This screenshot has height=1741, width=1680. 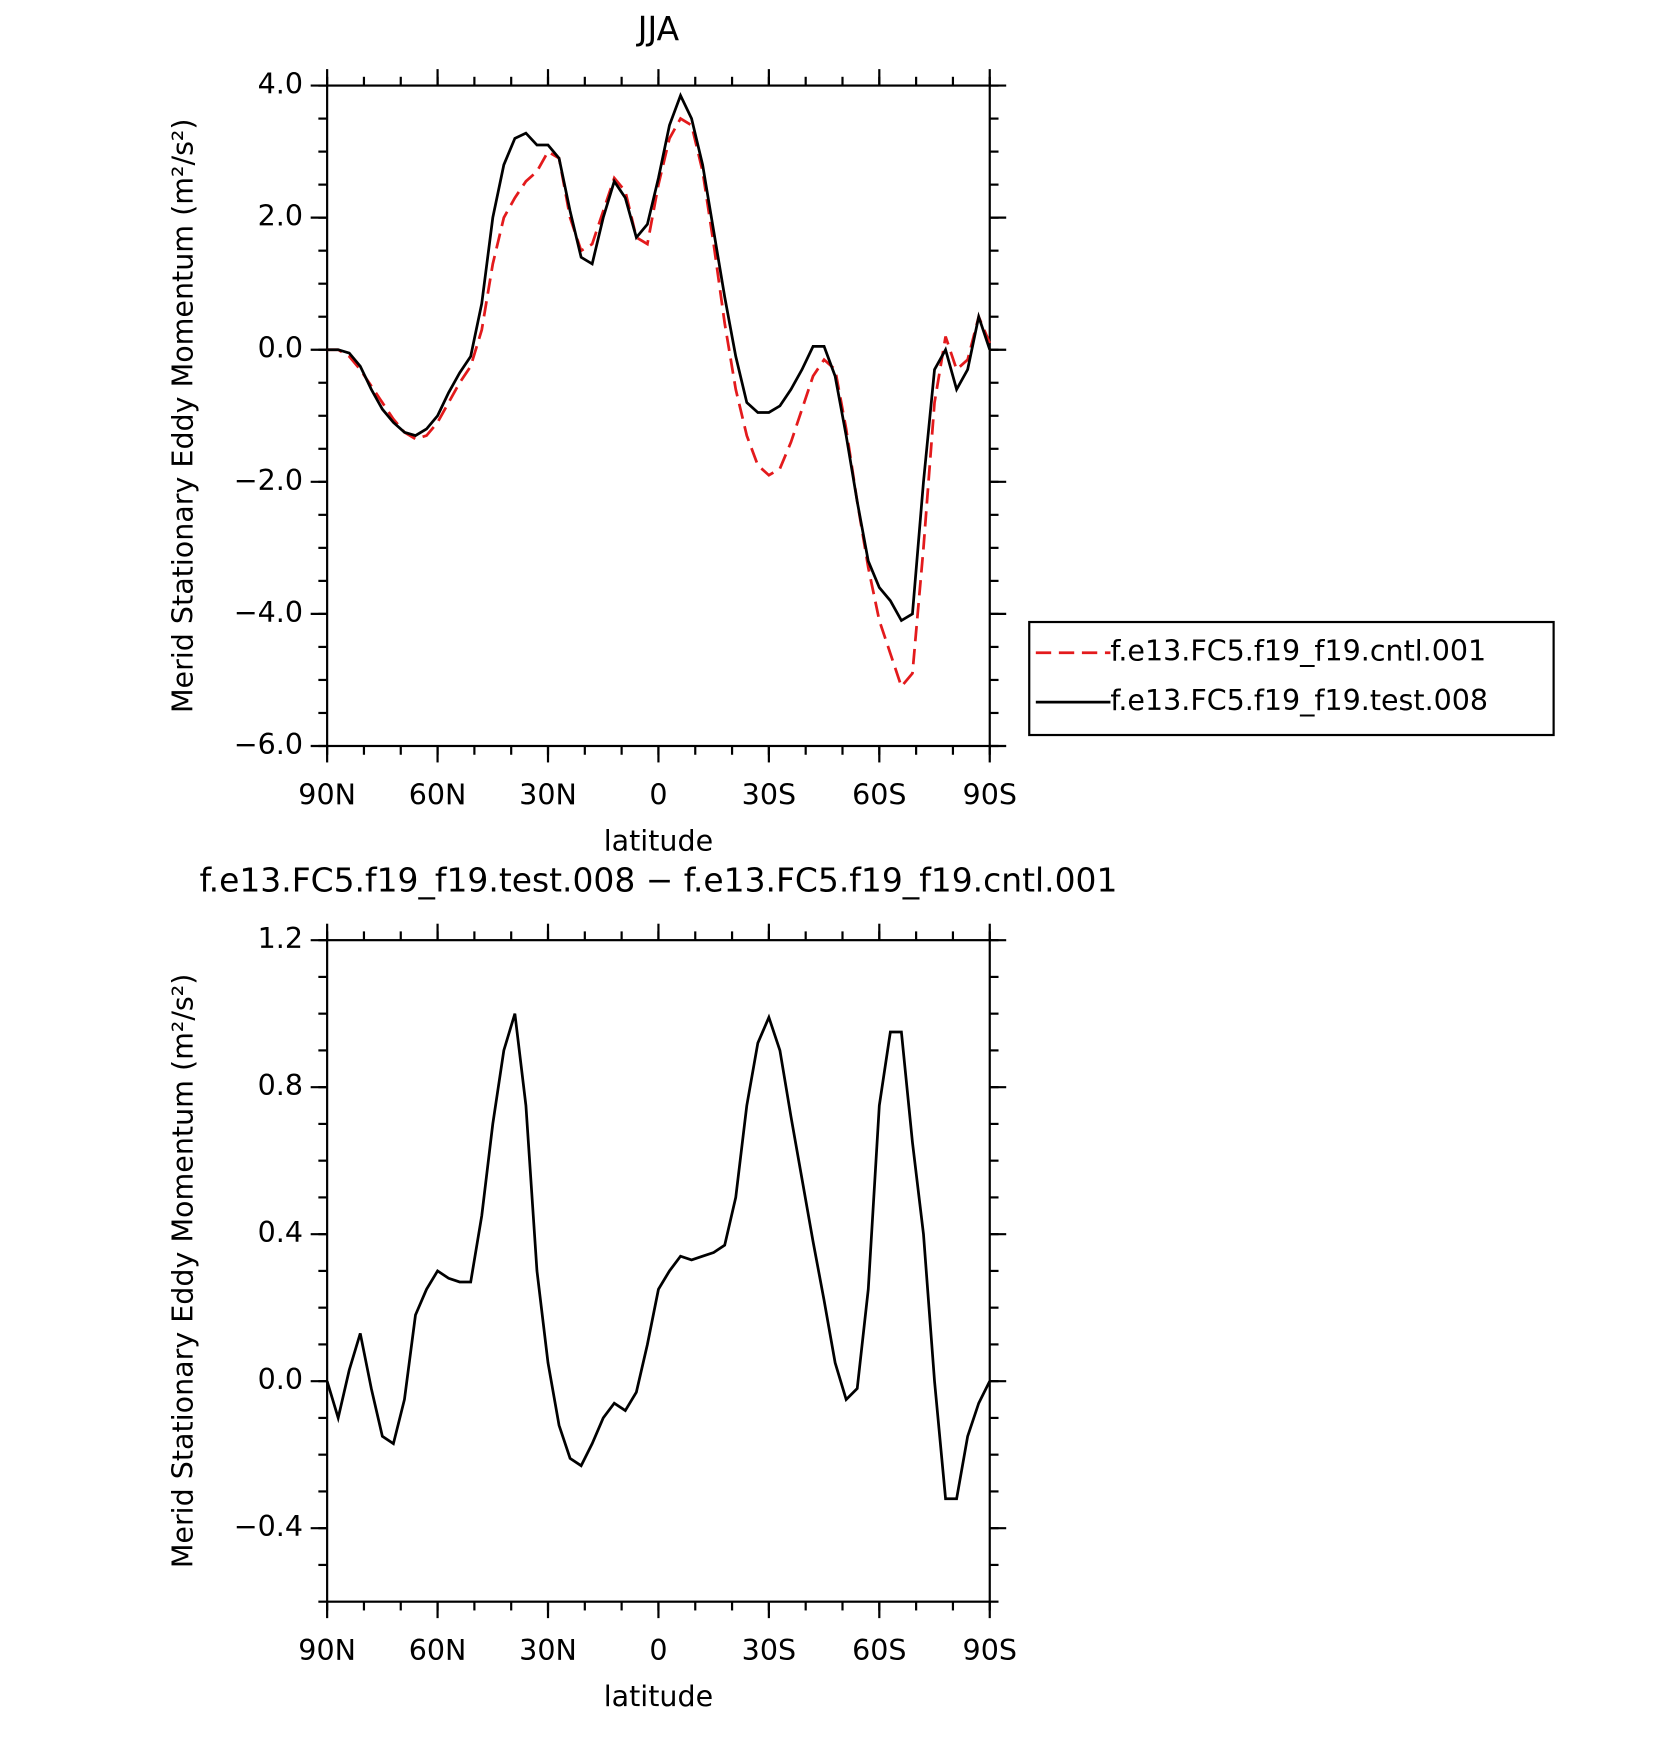 I want to click on y-tick-label: −0.4, so click(x=268, y=1526).